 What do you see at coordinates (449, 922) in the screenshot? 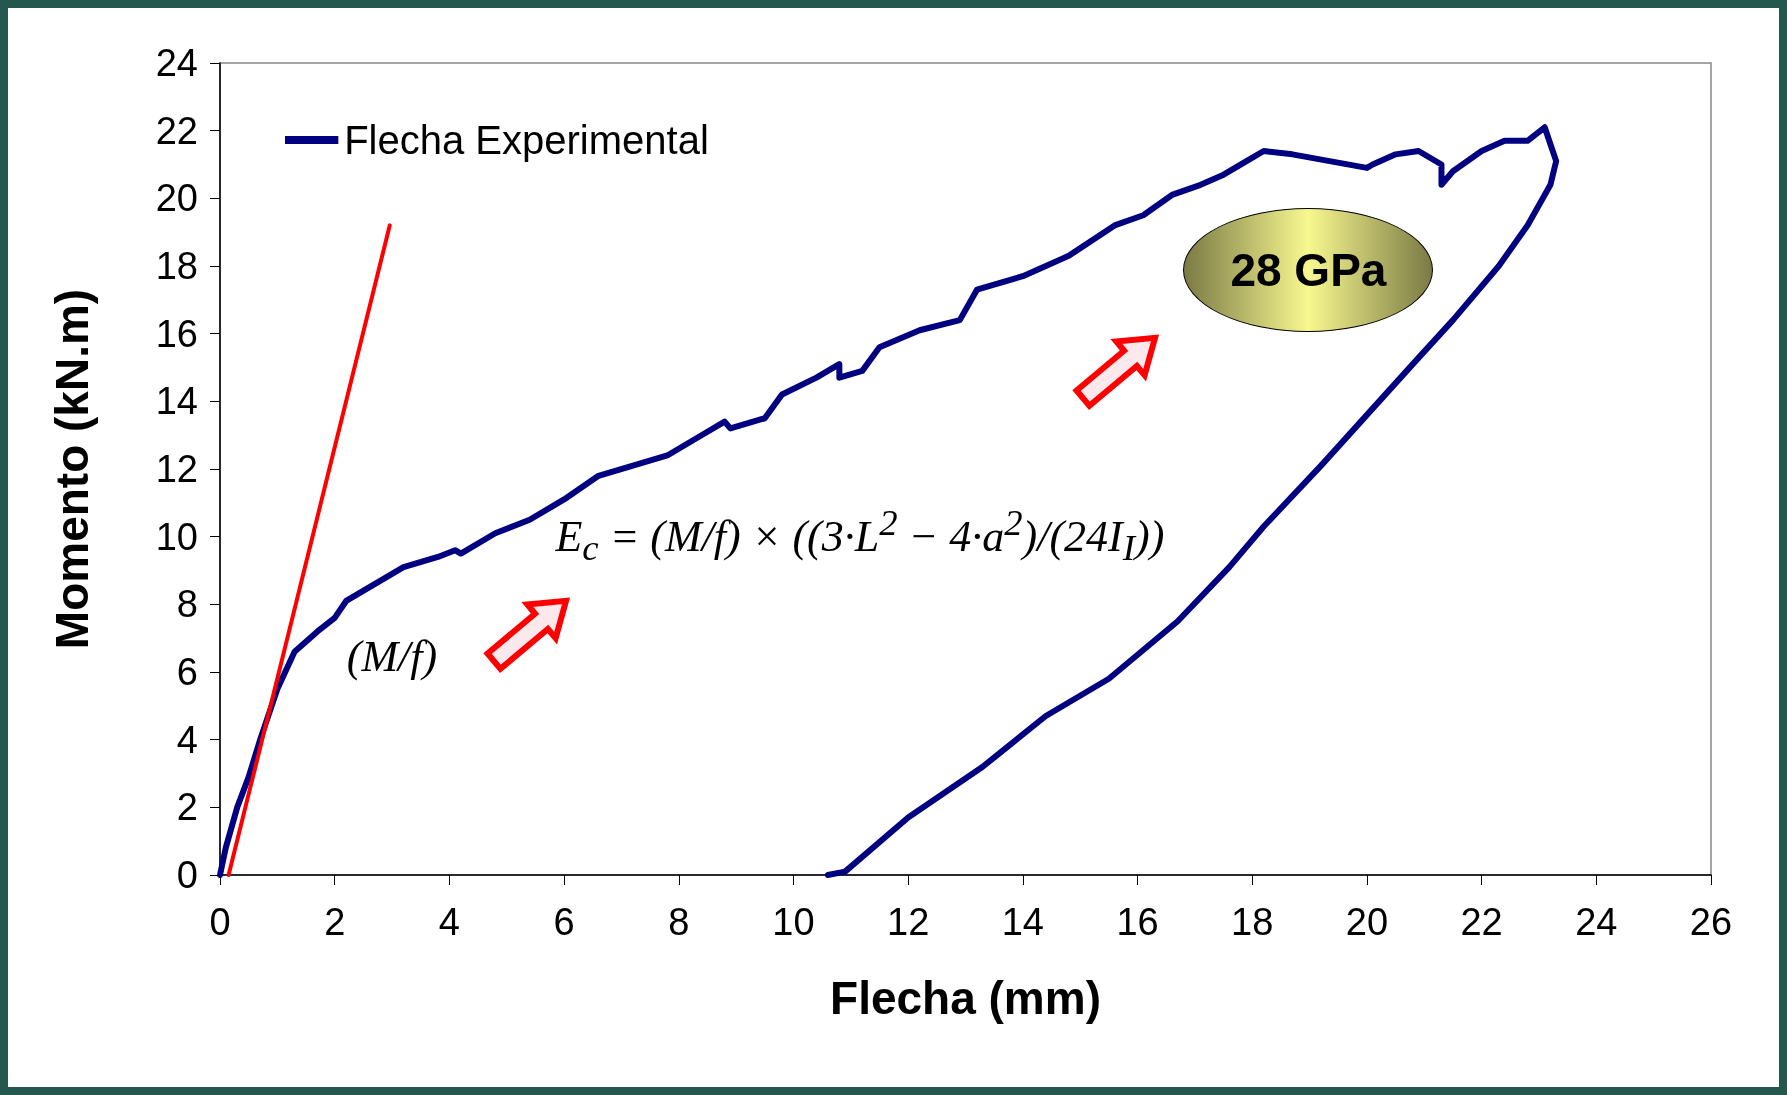
I see `x-tick-label: 4` at bounding box center [449, 922].